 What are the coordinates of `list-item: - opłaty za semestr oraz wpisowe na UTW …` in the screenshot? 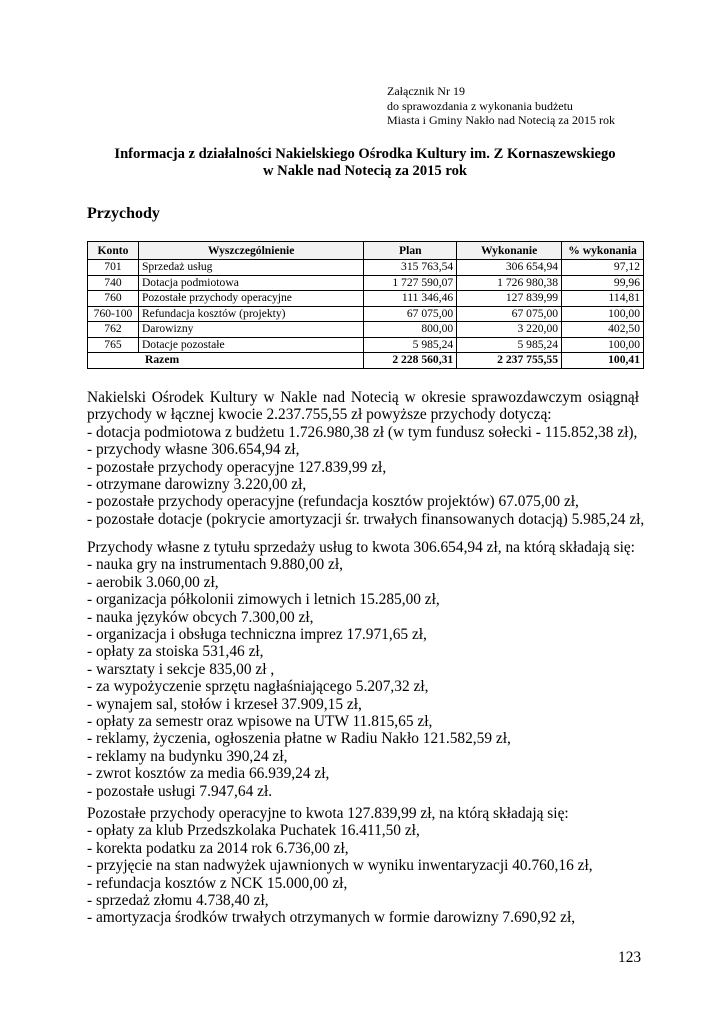 It's located at (260, 722).